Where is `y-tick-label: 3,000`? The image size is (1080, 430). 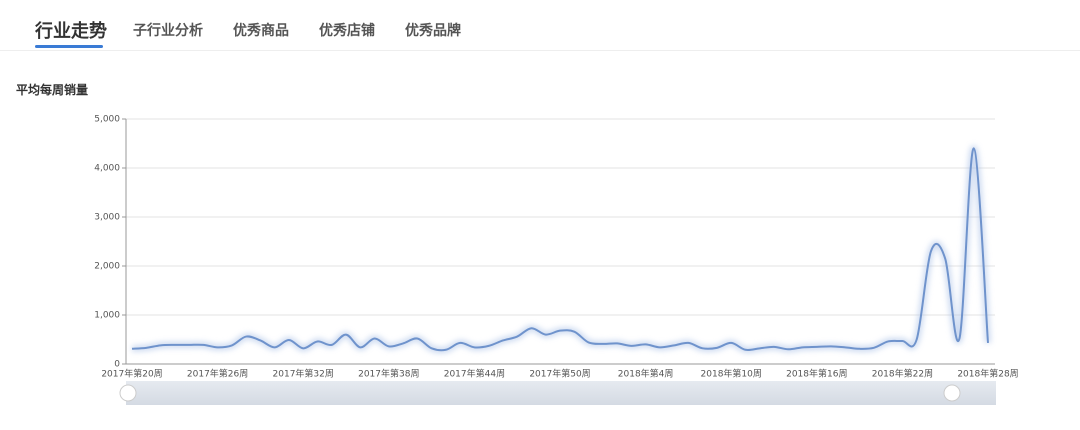 y-tick-label: 3,000 is located at coordinates (107, 218).